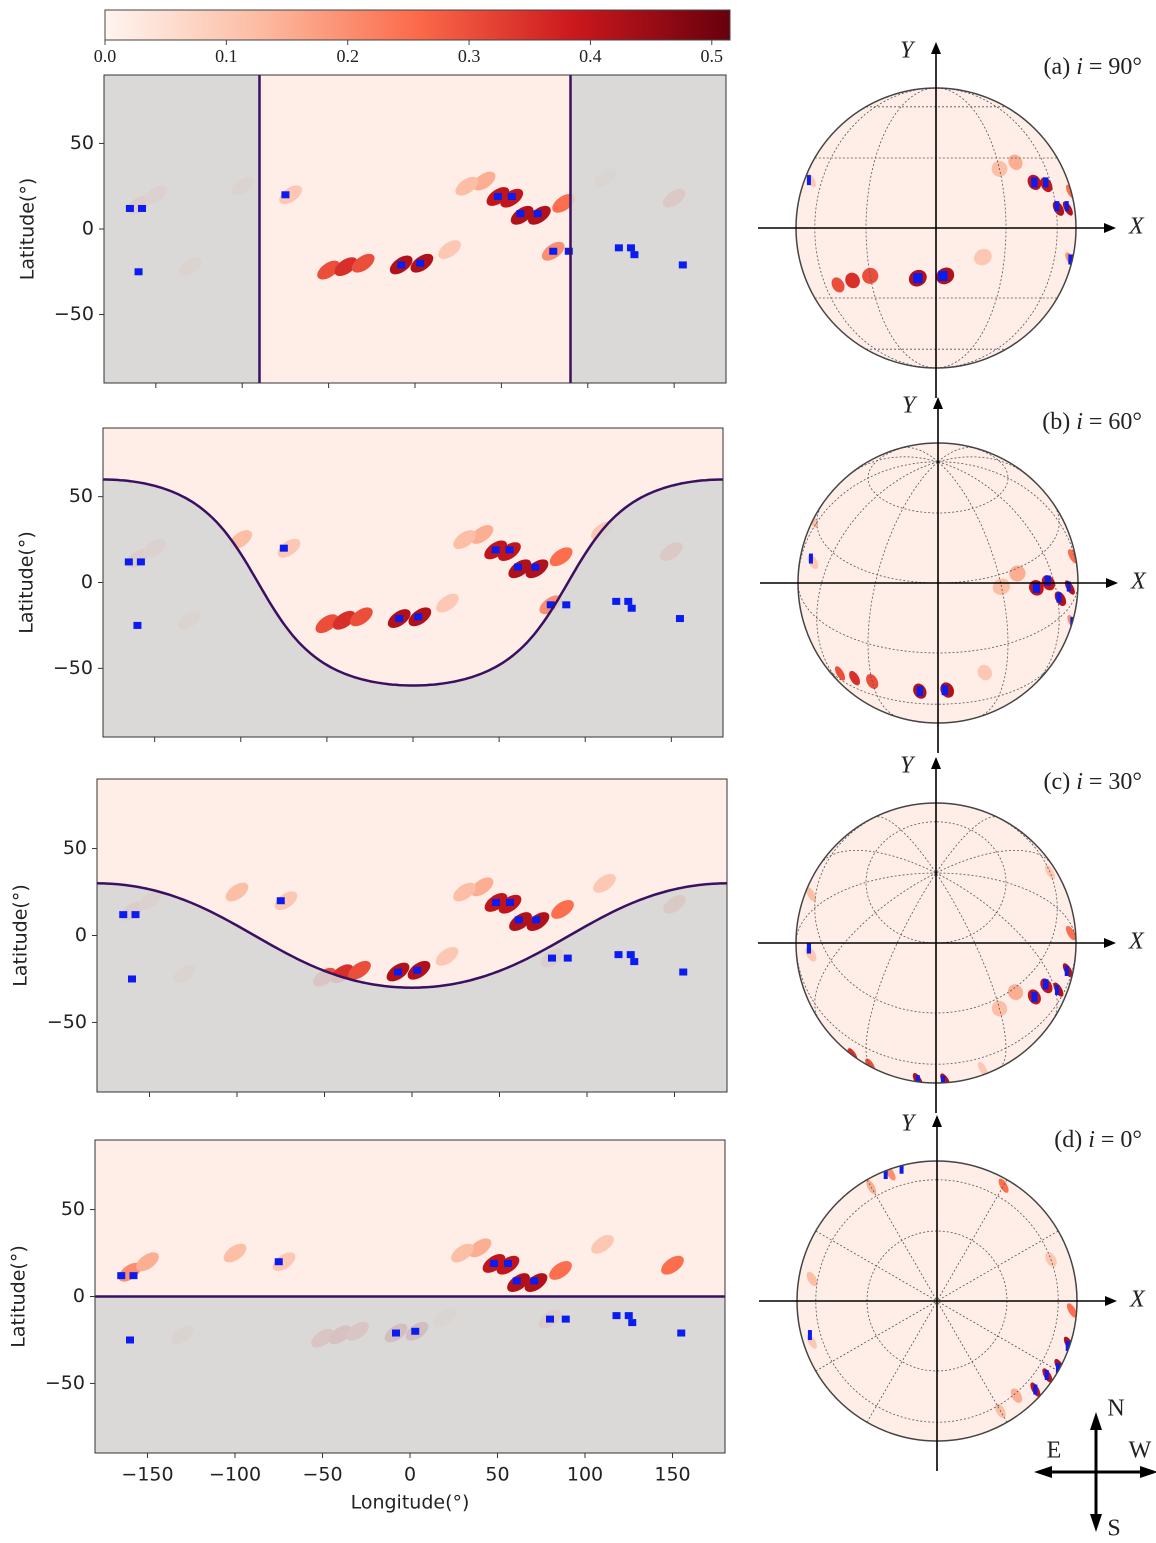 This screenshot has width=1156, height=1543. Describe the element at coordinates (1115, 422) in the screenshot. I see `inclination-label: = 60°` at that location.